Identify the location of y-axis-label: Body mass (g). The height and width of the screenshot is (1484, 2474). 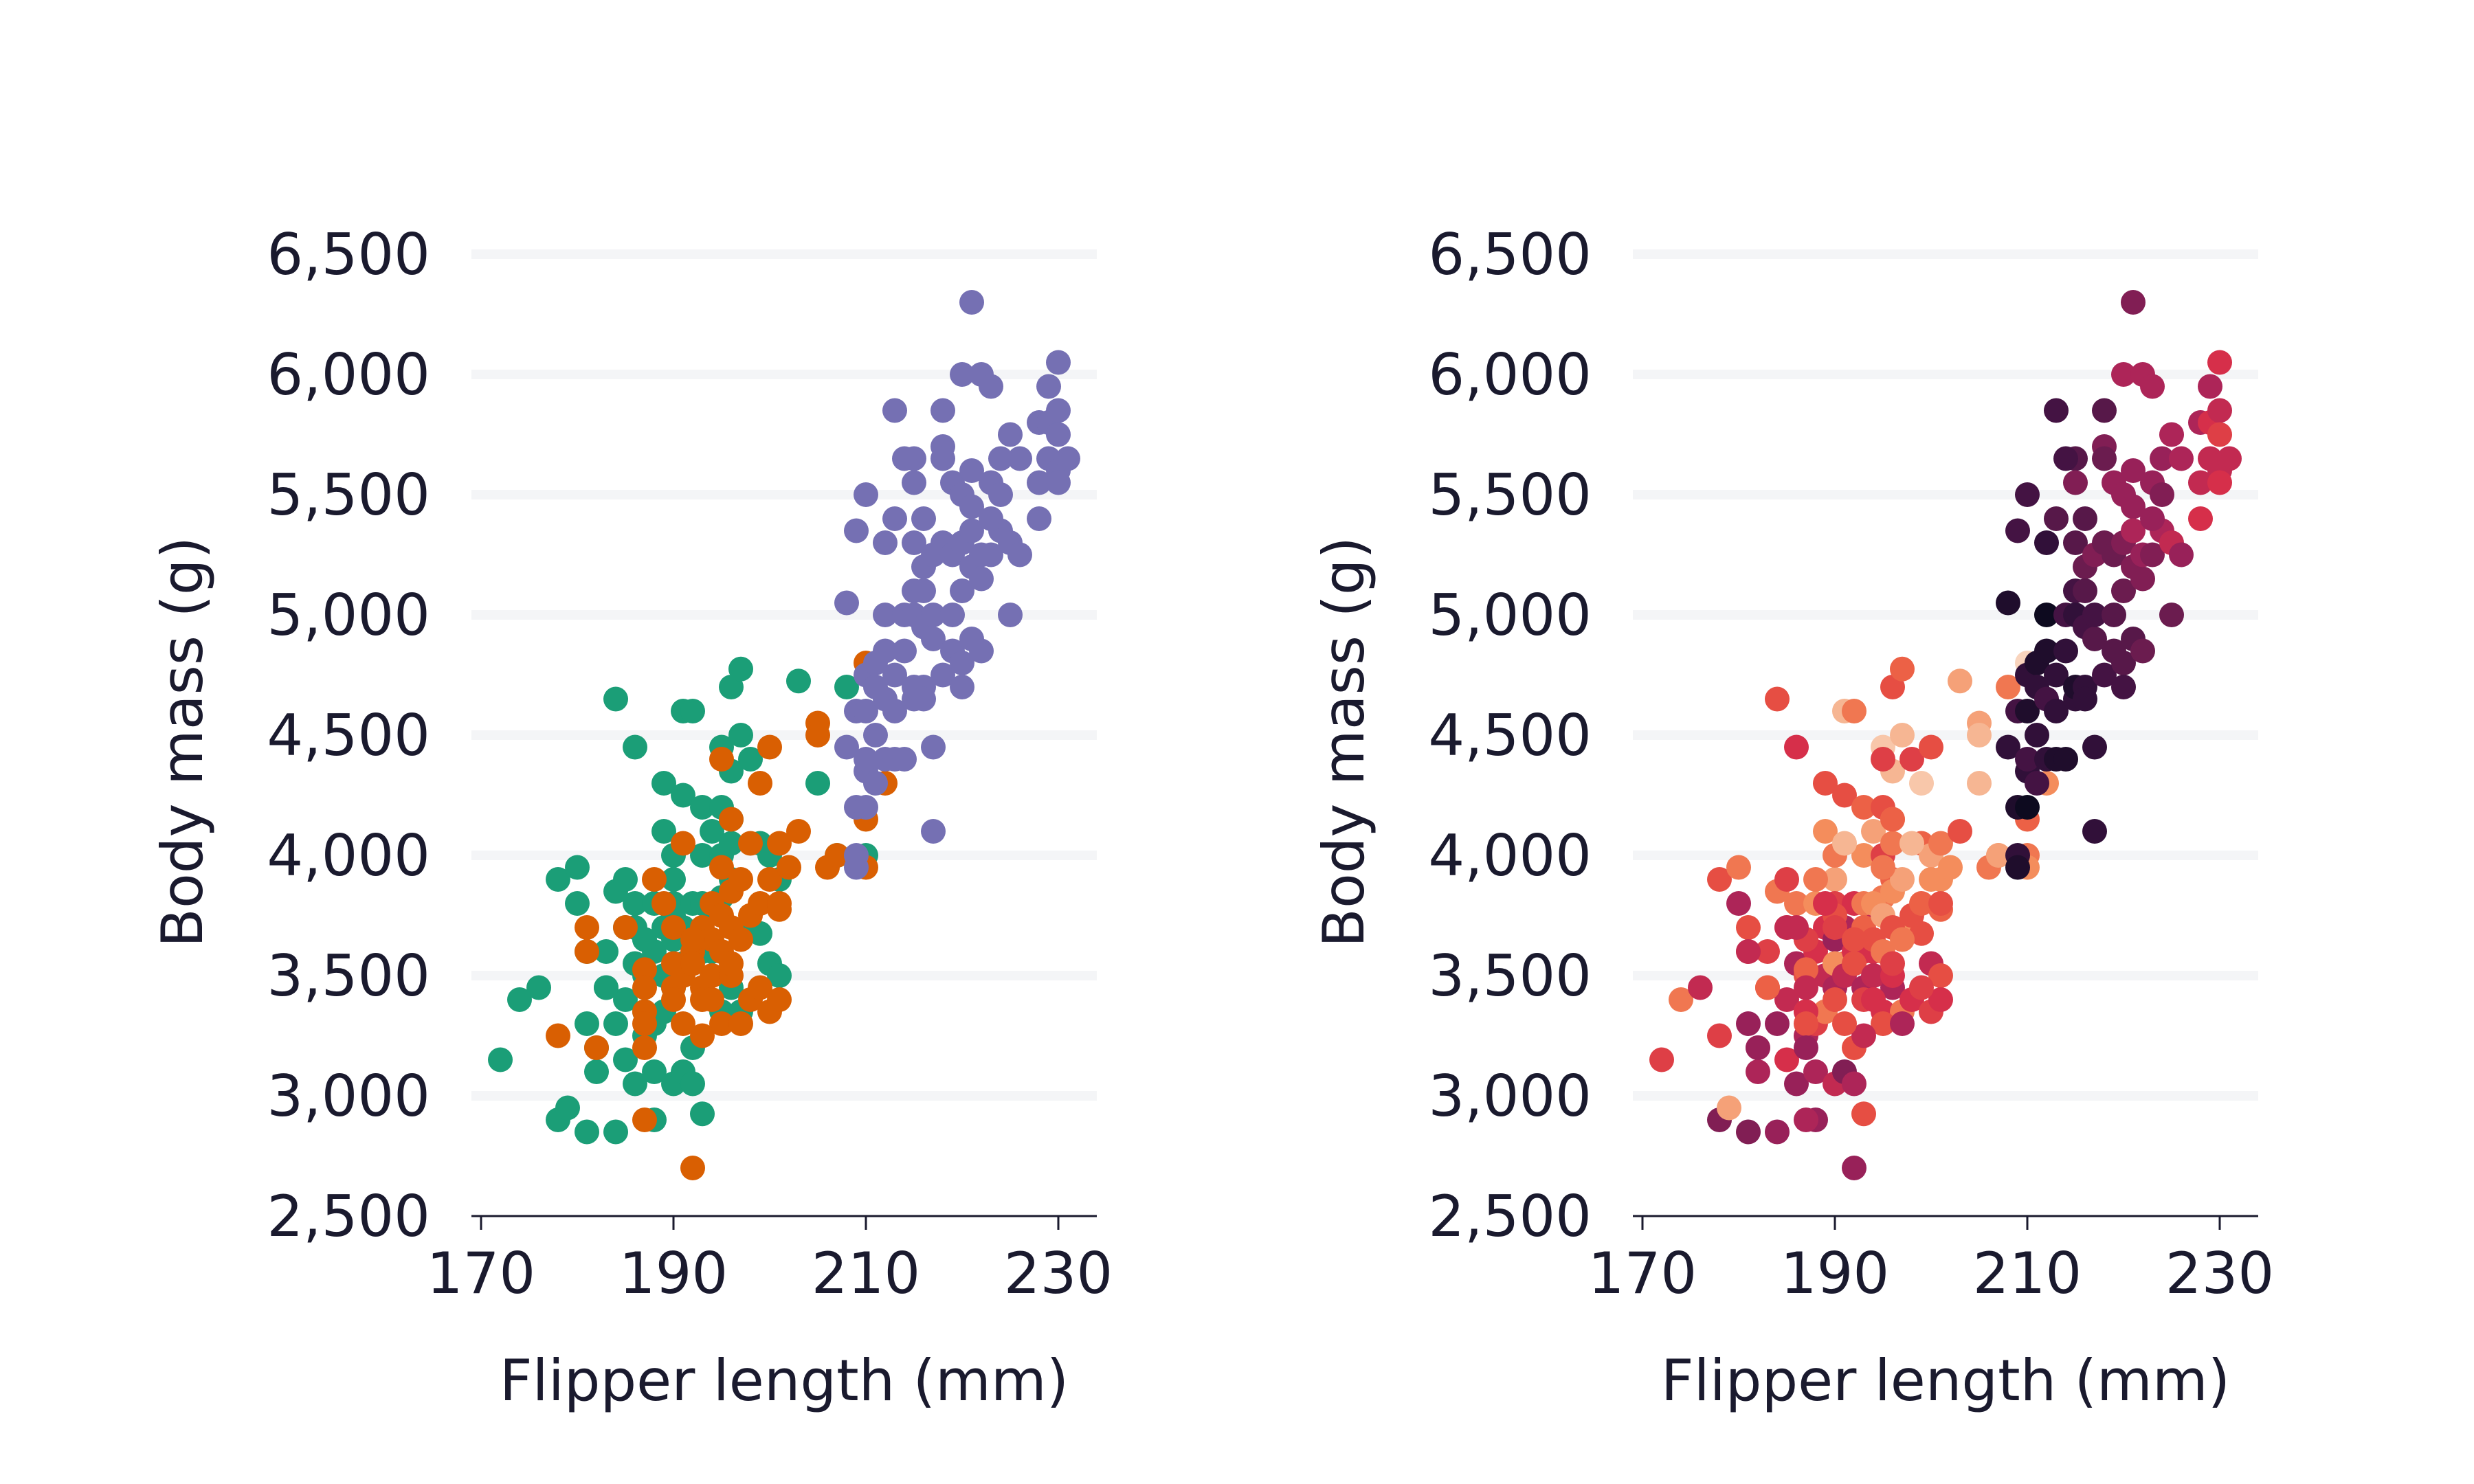
(1344, 742).